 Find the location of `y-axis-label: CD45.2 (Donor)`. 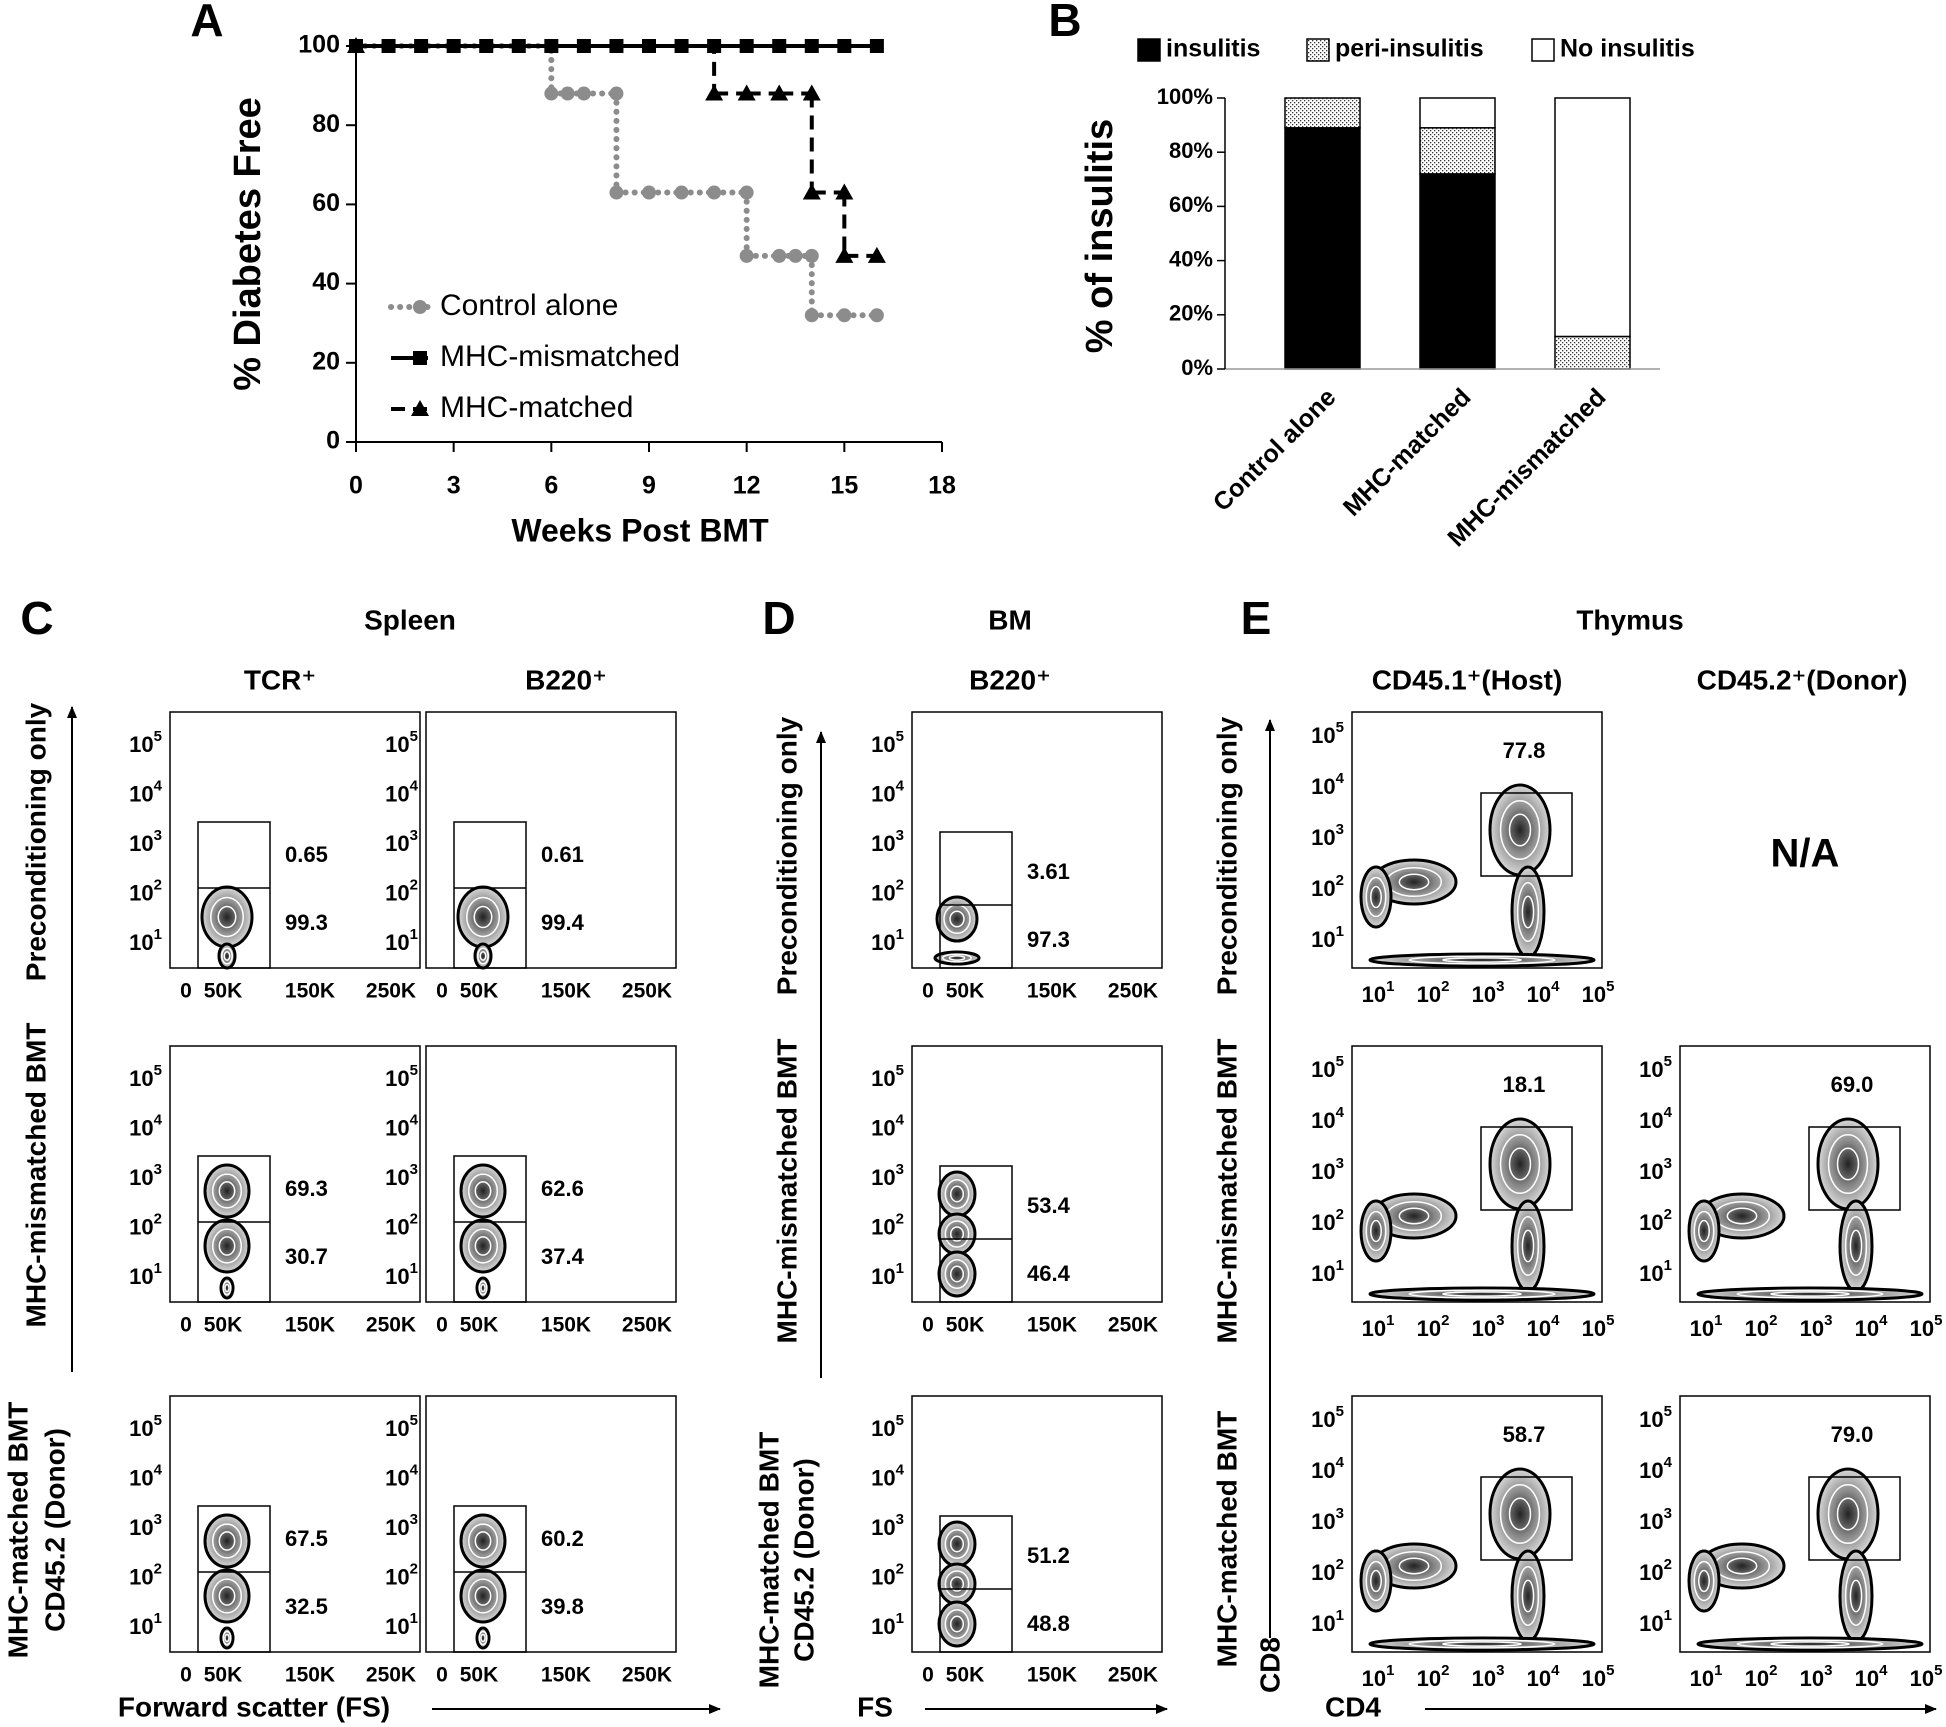

y-axis-label: CD45.2 (Donor) is located at coordinates (54, 1530).